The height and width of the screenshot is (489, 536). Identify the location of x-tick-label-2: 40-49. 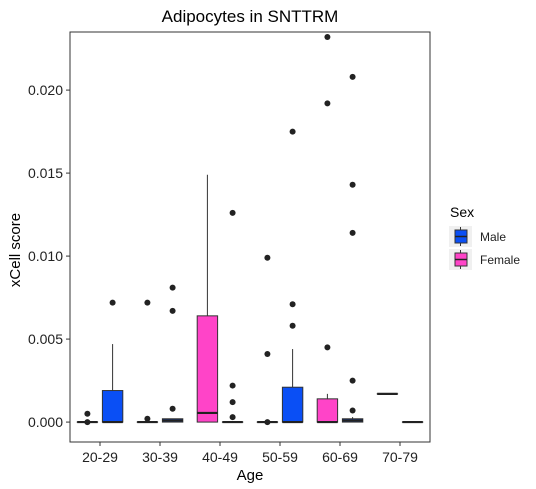
(220, 457).